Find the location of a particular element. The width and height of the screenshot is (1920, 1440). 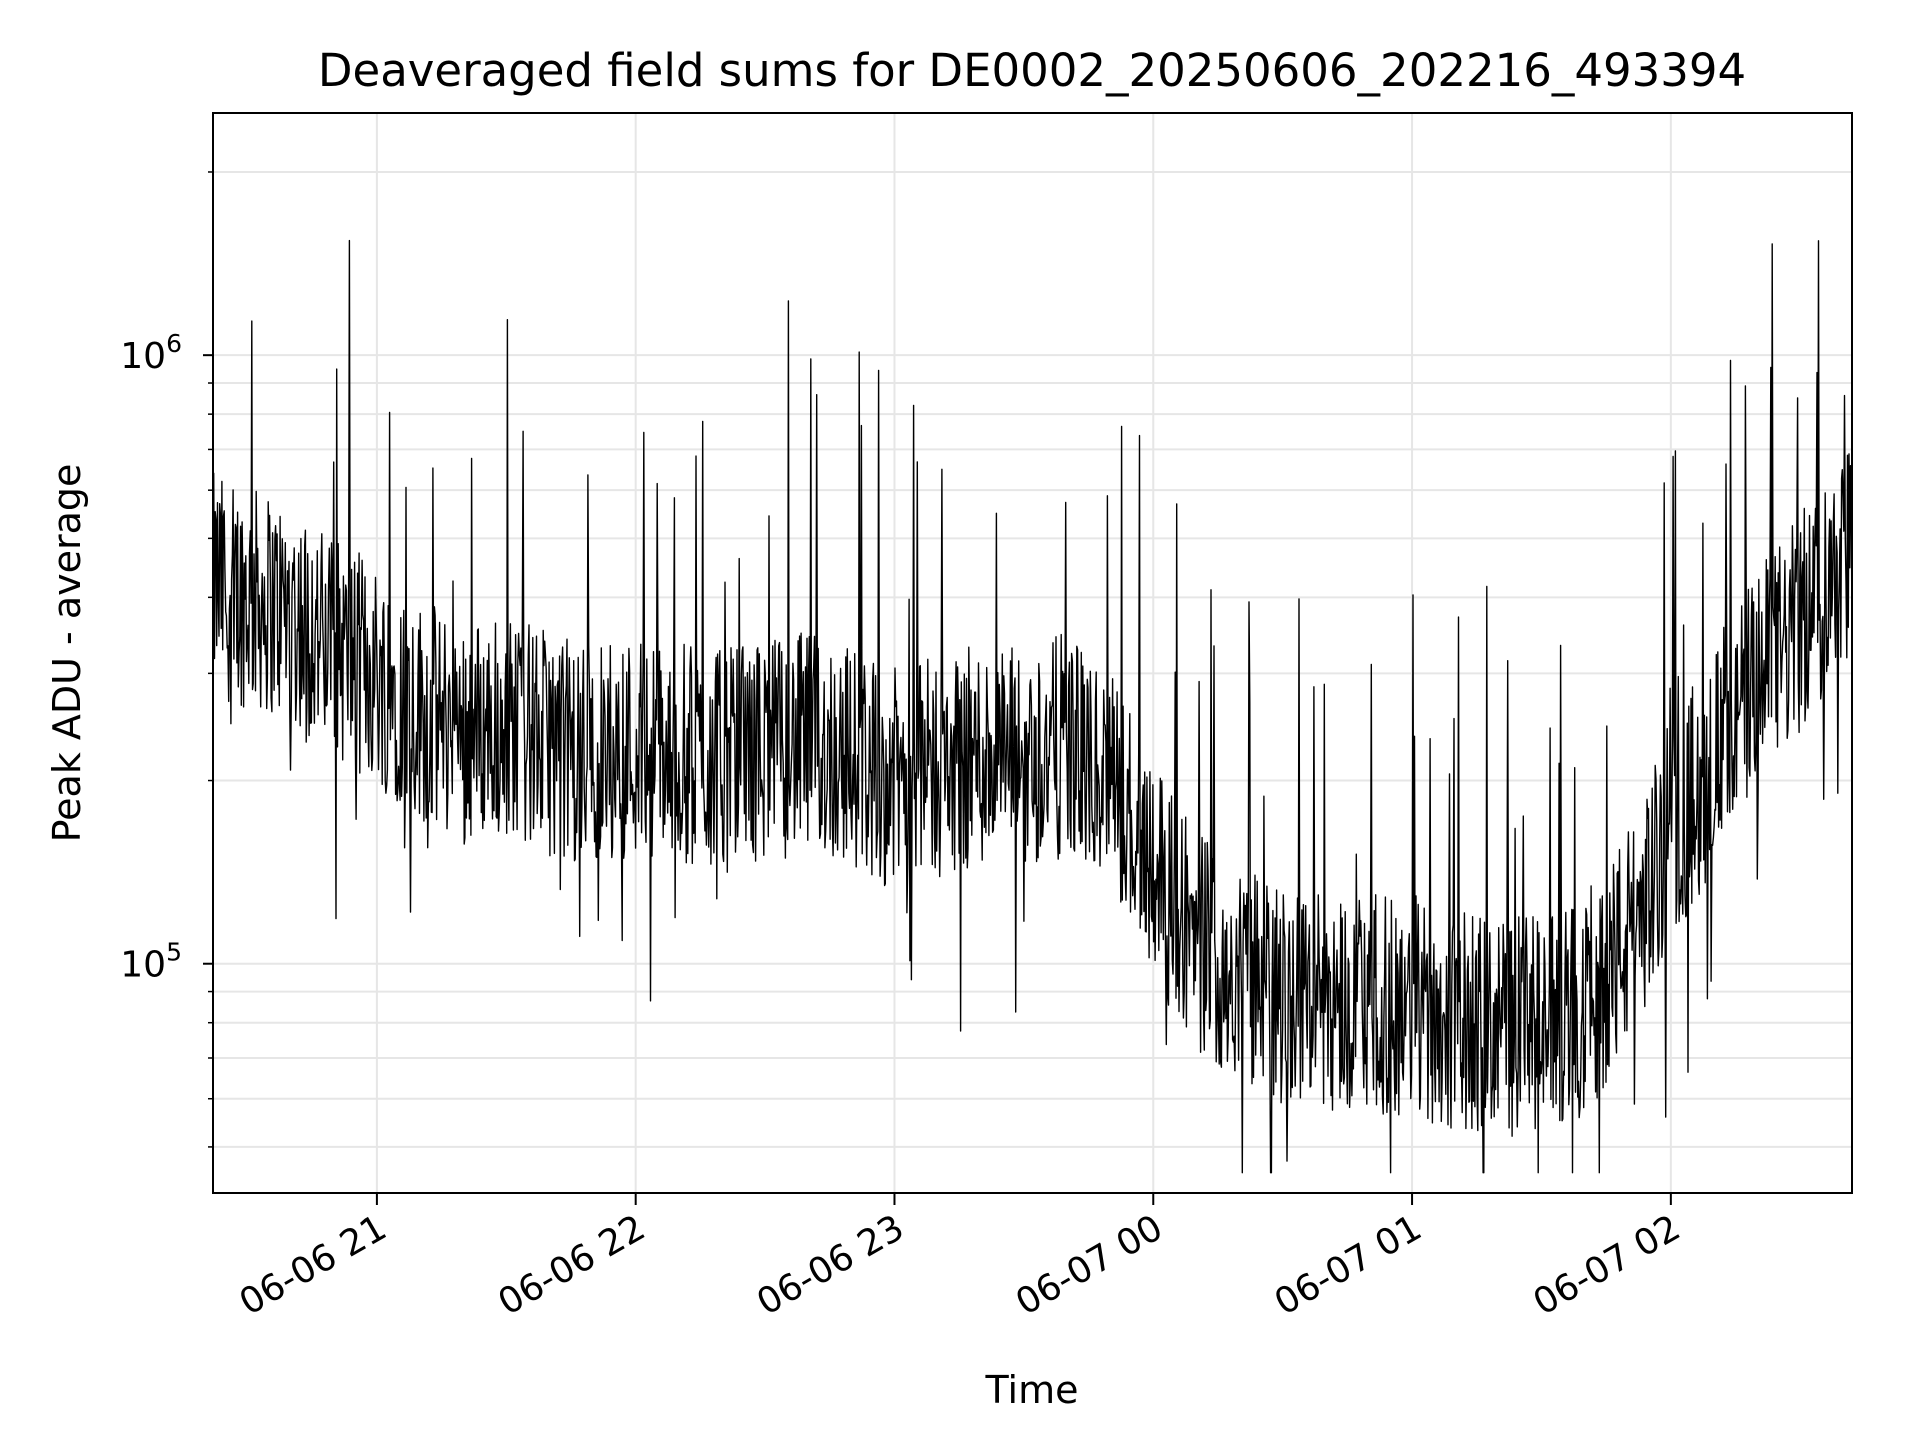

y-tick-label: 10⁶ is located at coordinates (151, 353).